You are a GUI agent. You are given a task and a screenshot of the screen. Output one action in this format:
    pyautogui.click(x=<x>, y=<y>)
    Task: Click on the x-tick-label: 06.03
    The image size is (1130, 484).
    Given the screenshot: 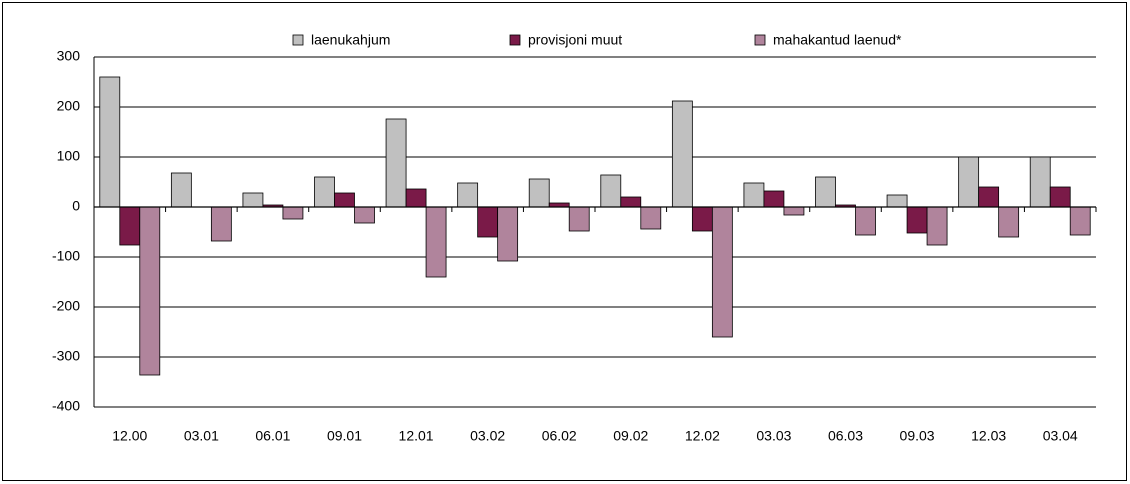 What is the action you would take?
    pyautogui.click(x=845, y=436)
    